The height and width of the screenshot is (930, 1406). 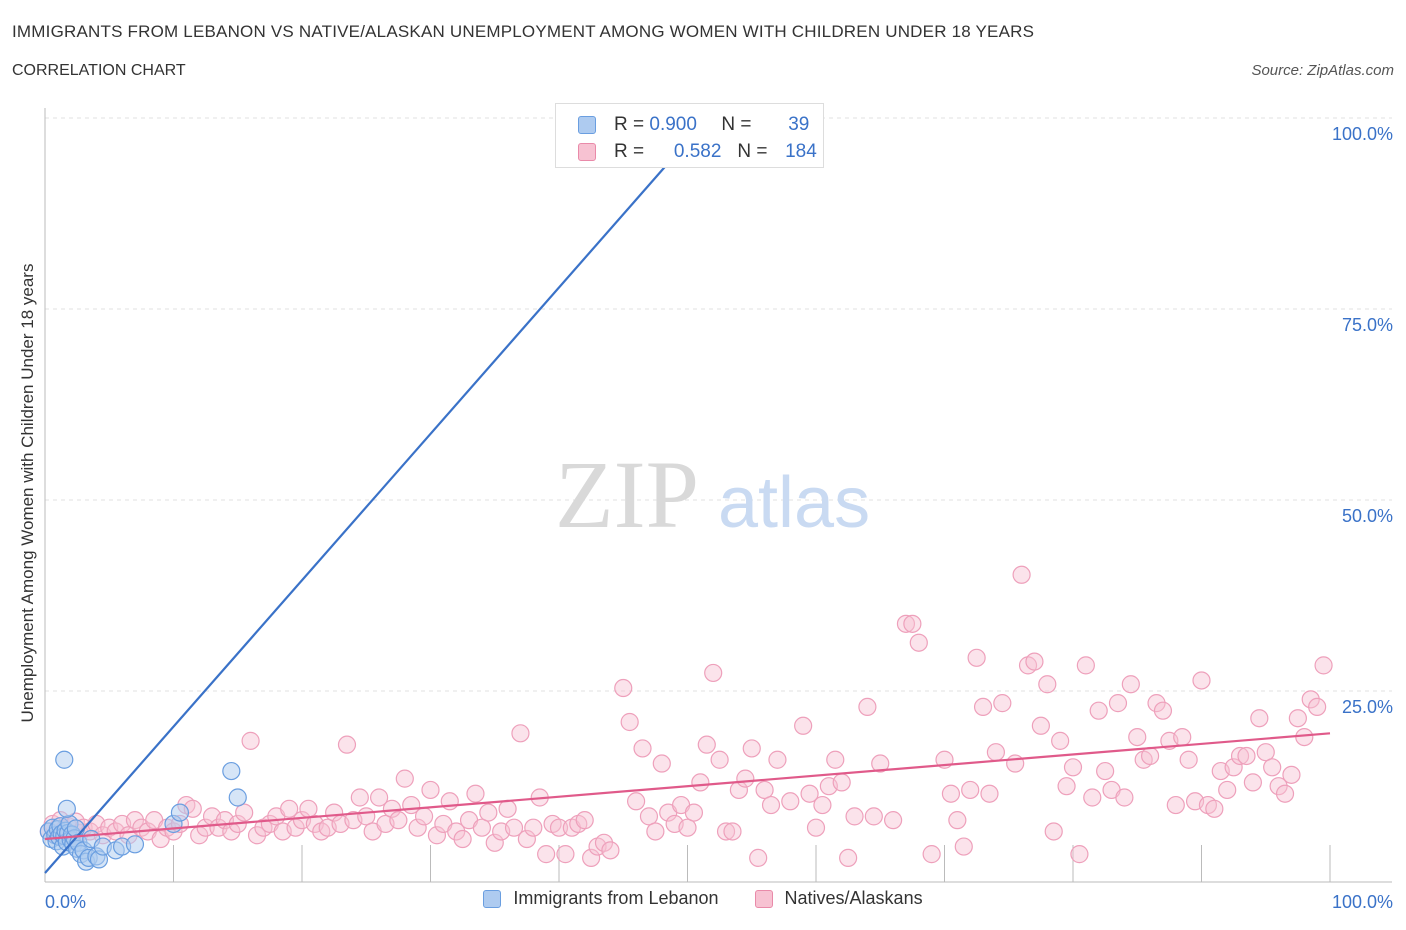 I want to click on y-tick-label: 25.0%, so click(x=1367, y=707).